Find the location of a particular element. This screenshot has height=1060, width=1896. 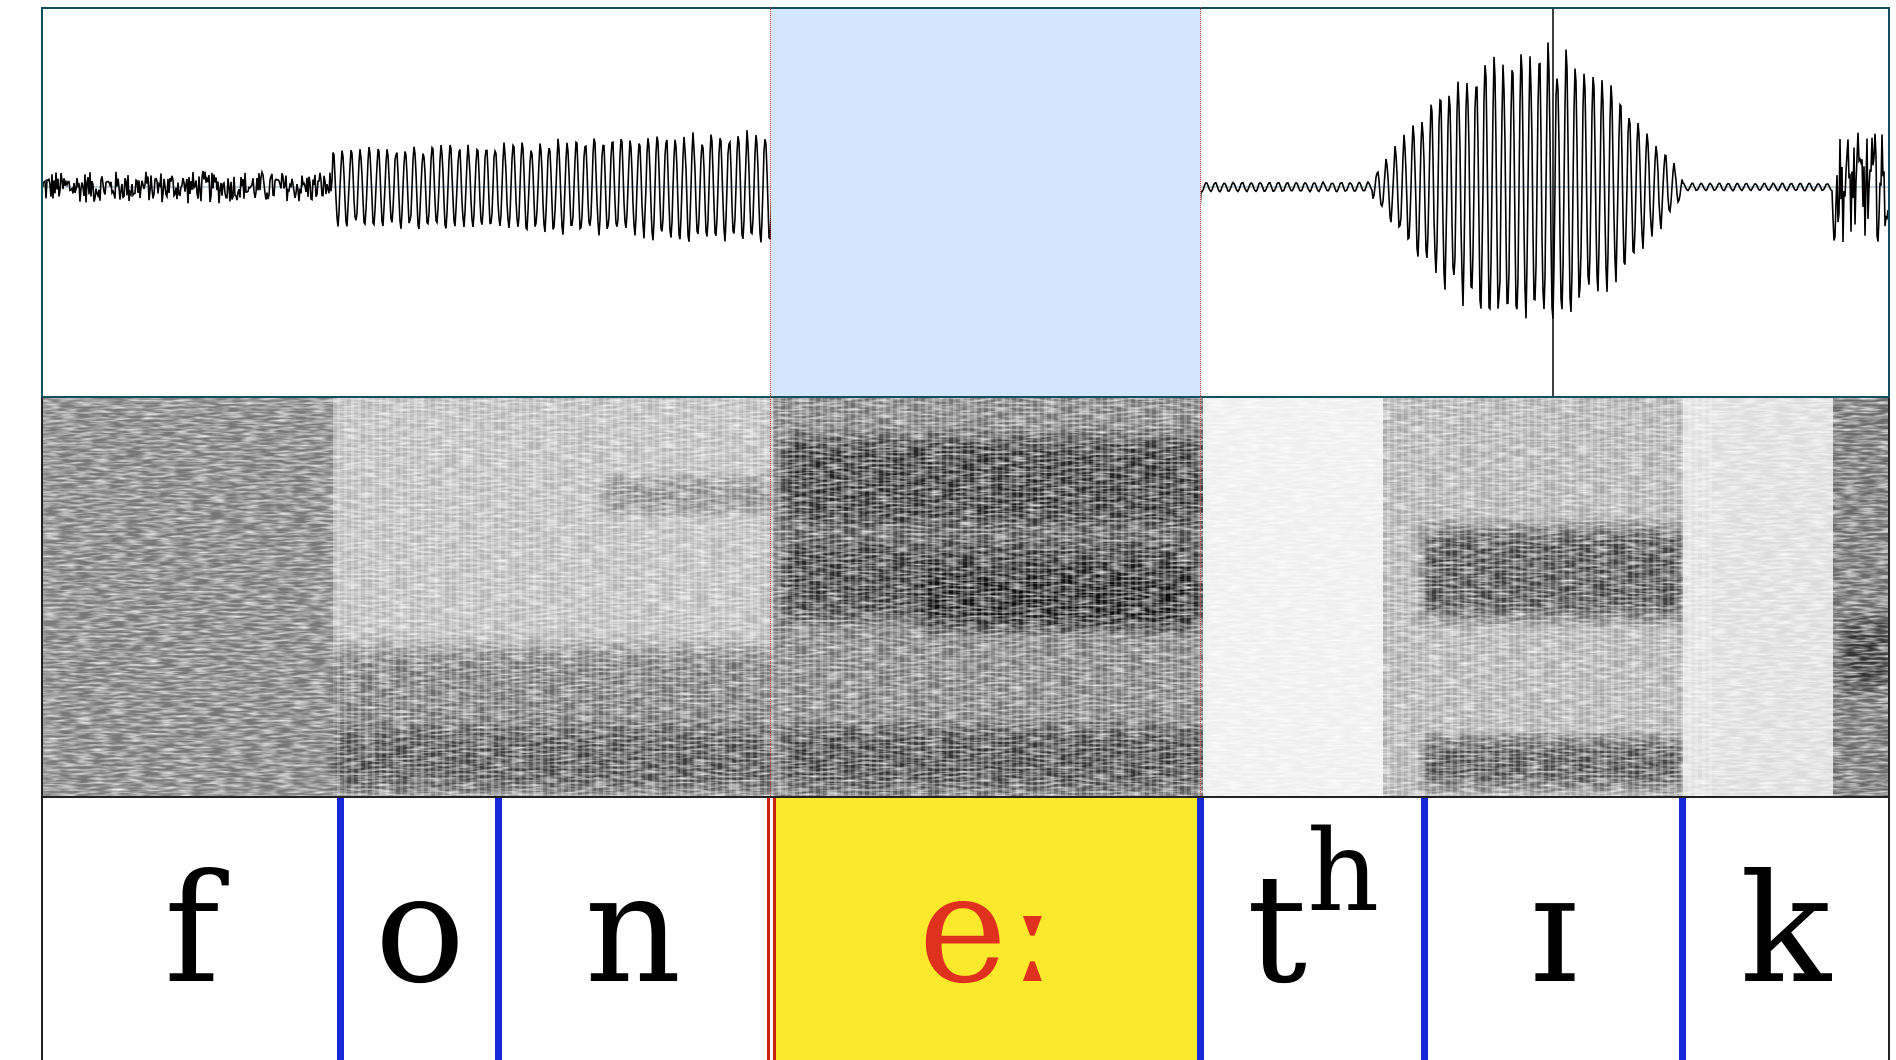

segment-text: o is located at coordinates (420, 930).